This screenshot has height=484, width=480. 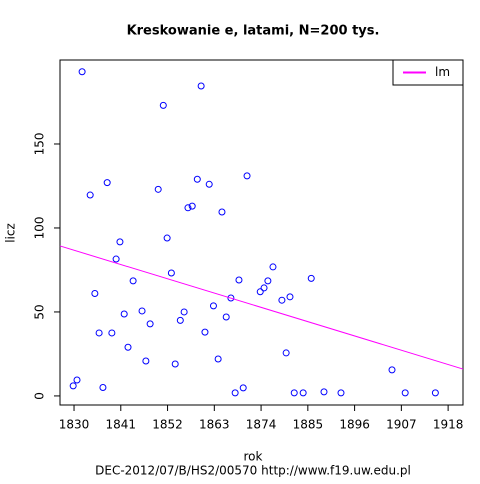 What do you see at coordinates (40, 228) in the screenshot?
I see `y-tick-label: 100` at bounding box center [40, 228].